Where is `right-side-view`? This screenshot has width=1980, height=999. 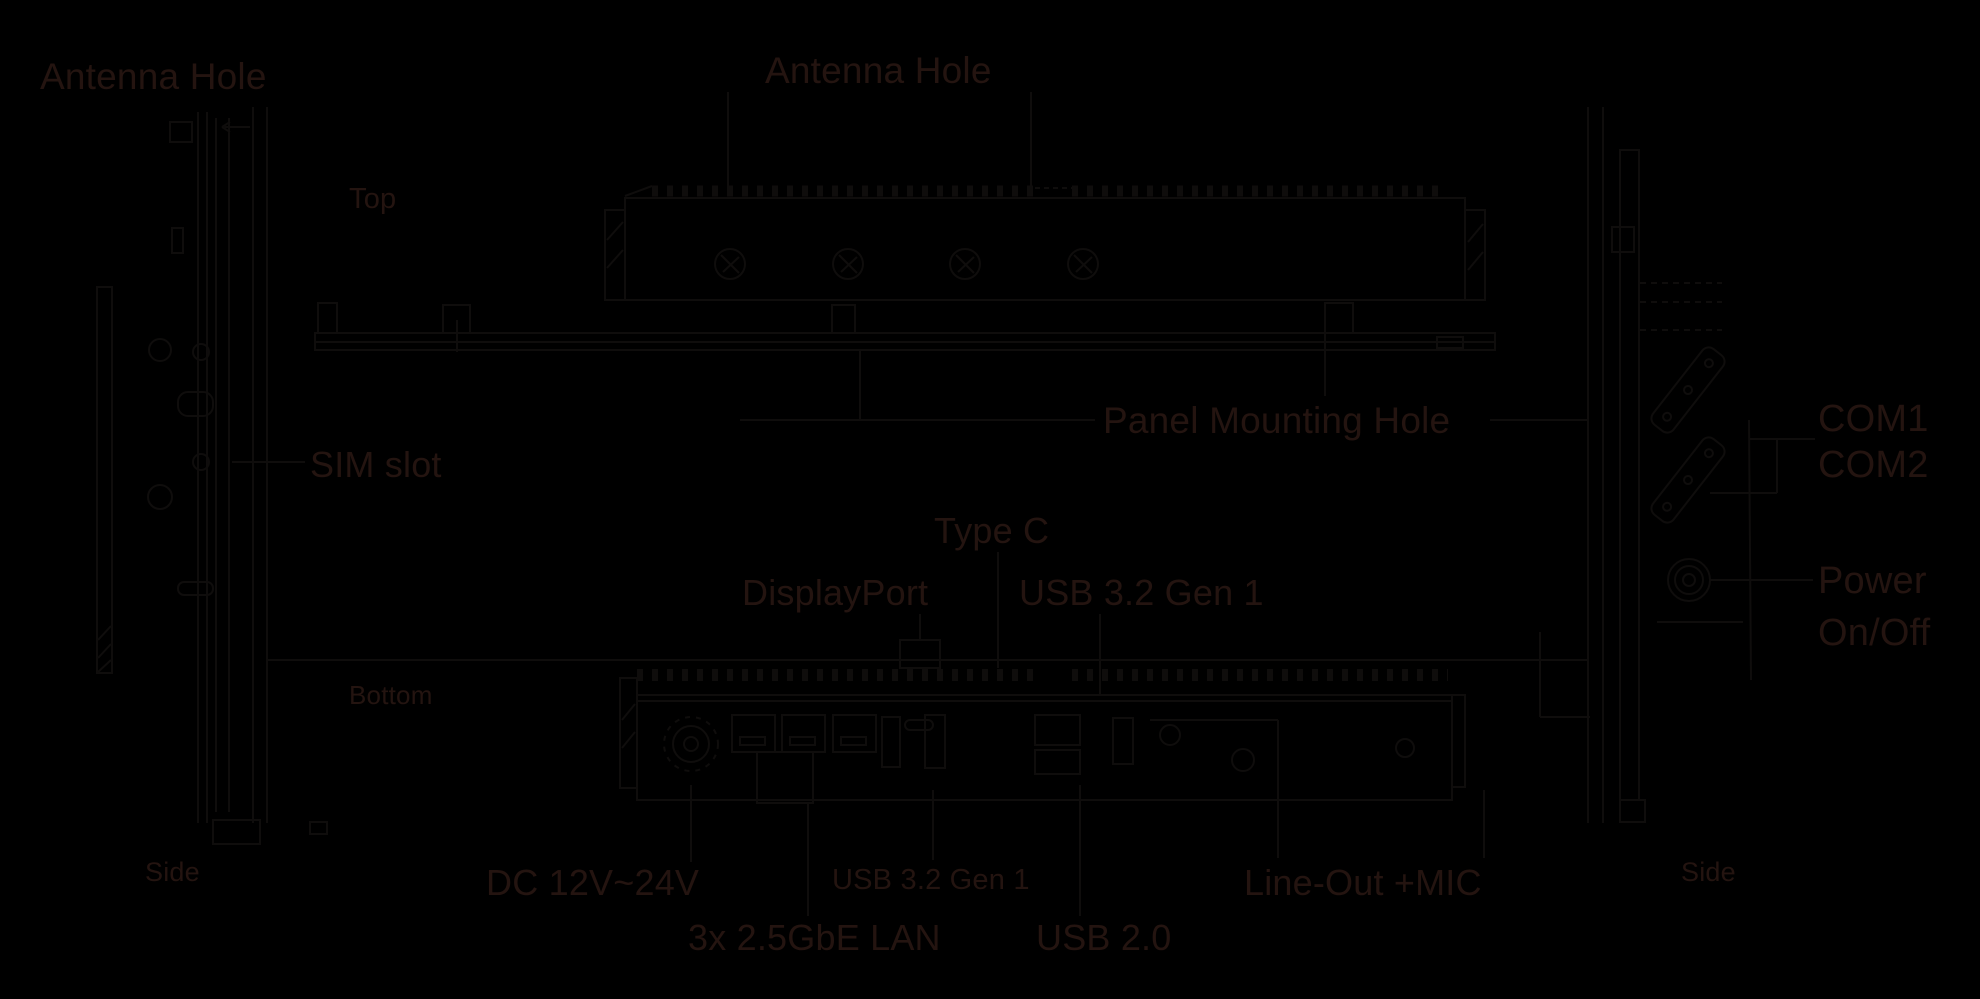
right-side-view is located at coordinates (1669, 465).